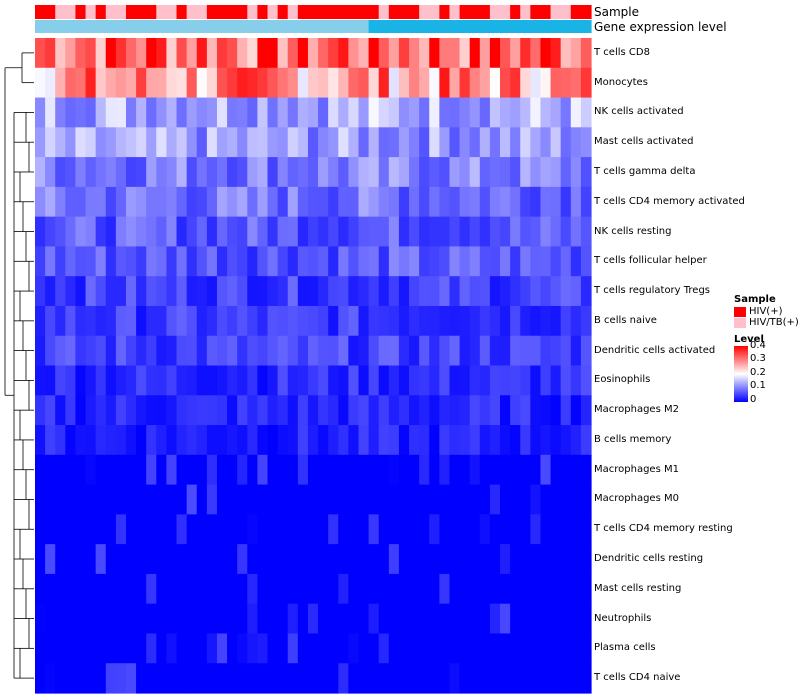 This screenshot has height=700, width=800. I want to click on legend-label-hiv-tb: HIV/TB(+), so click(774, 322).